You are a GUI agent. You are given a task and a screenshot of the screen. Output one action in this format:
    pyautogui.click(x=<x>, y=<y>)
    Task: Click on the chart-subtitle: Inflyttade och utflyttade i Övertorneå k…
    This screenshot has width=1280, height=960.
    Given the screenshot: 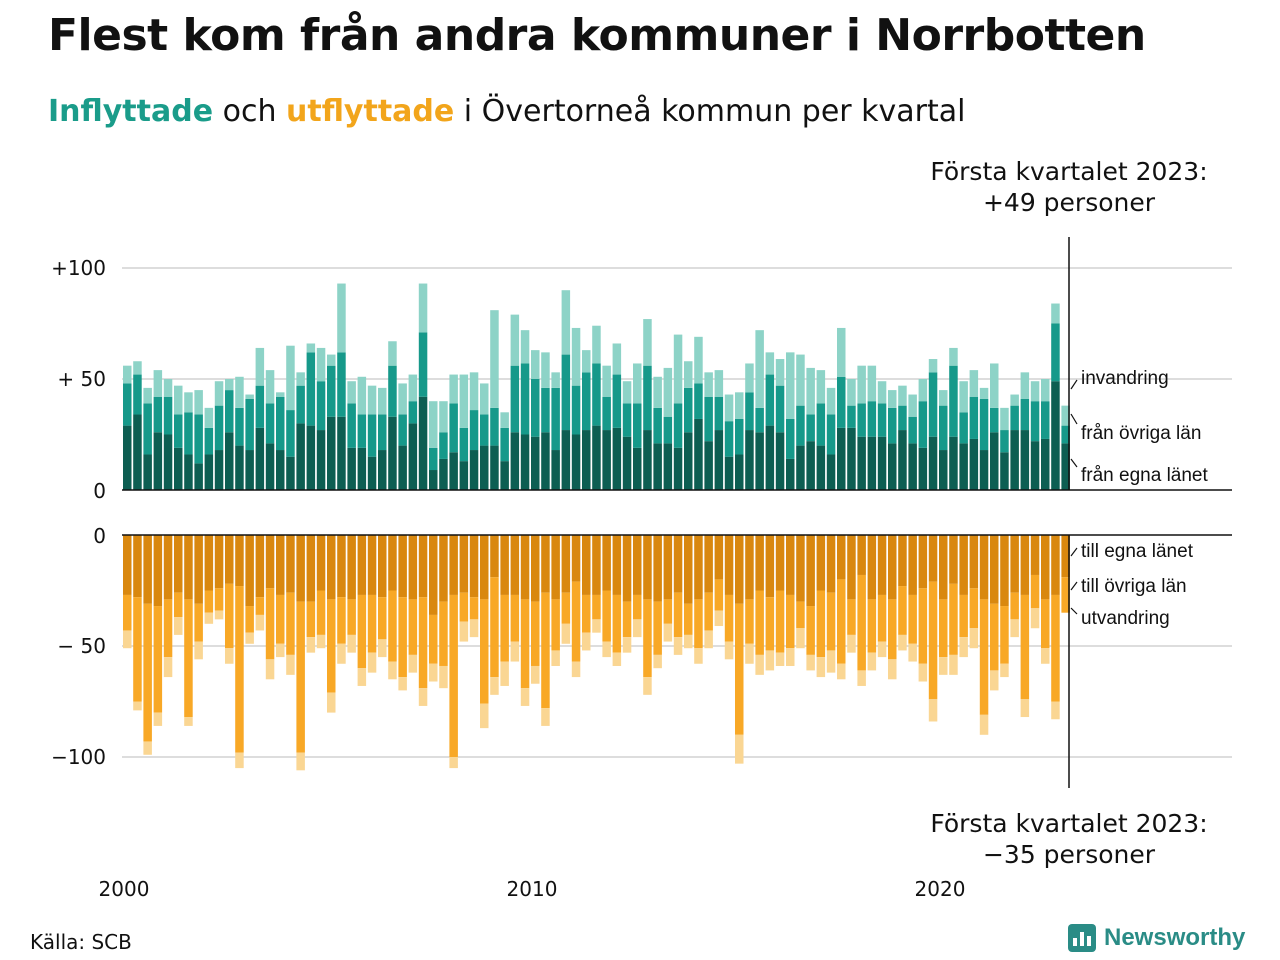 What is the action you would take?
    pyautogui.click(x=507, y=111)
    